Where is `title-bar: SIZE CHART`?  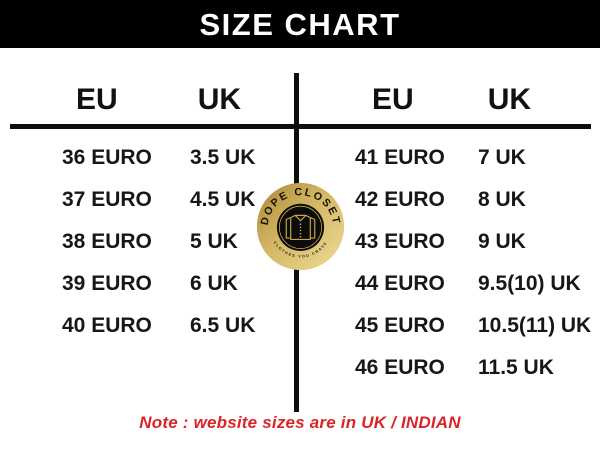 title-bar: SIZE CHART is located at coordinates (300, 24).